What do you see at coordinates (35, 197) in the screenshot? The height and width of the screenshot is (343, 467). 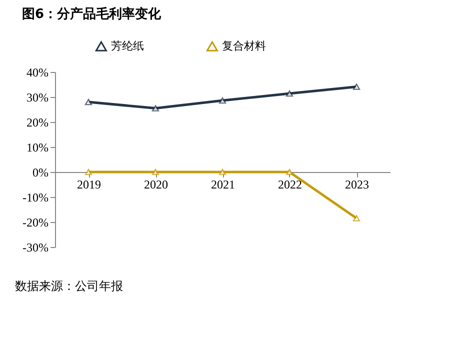 I see `y-tick-label: -10%` at bounding box center [35, 197].